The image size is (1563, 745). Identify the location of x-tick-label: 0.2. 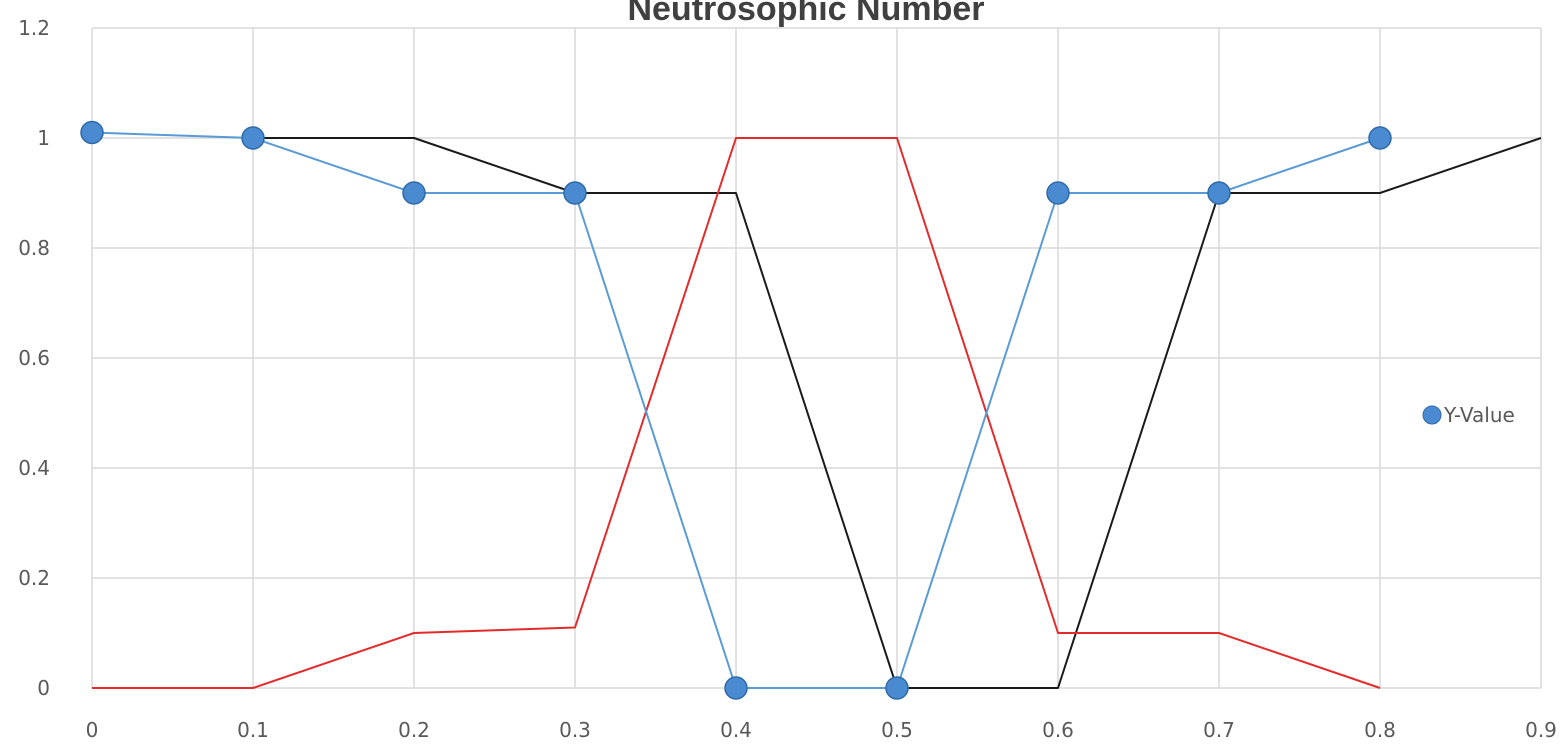
(414, 730).